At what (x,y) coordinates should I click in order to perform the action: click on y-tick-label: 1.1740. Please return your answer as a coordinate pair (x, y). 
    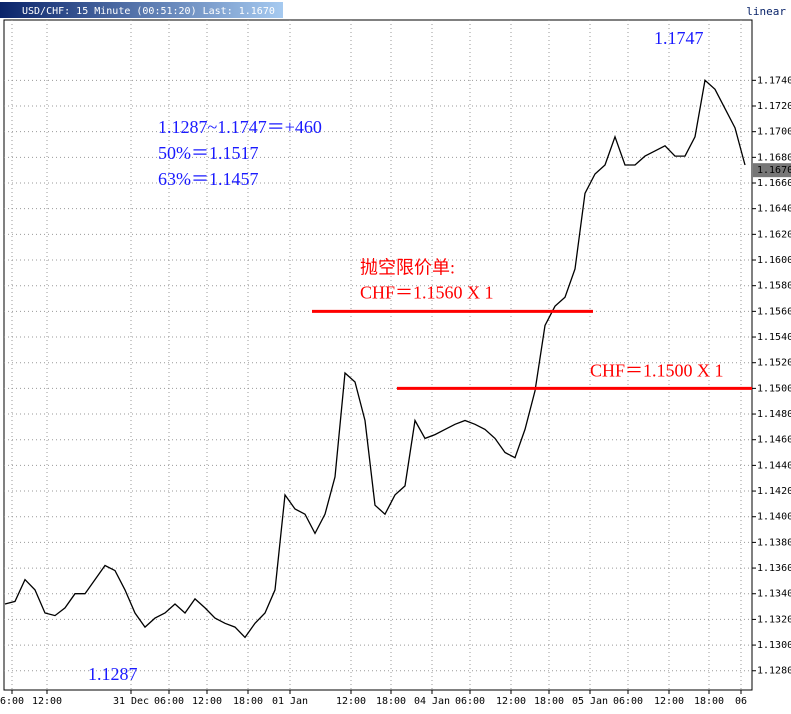
    Looking at the image, I should click on (774, 80).